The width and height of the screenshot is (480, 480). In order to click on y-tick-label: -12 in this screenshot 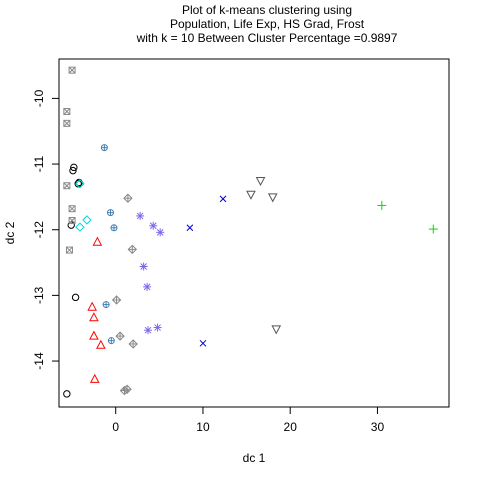, I will do `click(39, 230)`.